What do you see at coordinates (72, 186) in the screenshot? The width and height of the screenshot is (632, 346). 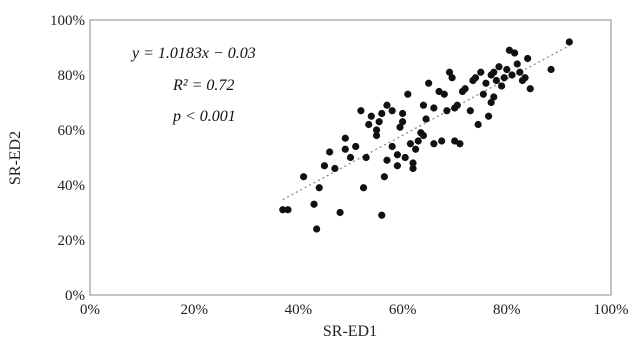 I see `y-tick-label: 40%` at bounding box center [72, 186].